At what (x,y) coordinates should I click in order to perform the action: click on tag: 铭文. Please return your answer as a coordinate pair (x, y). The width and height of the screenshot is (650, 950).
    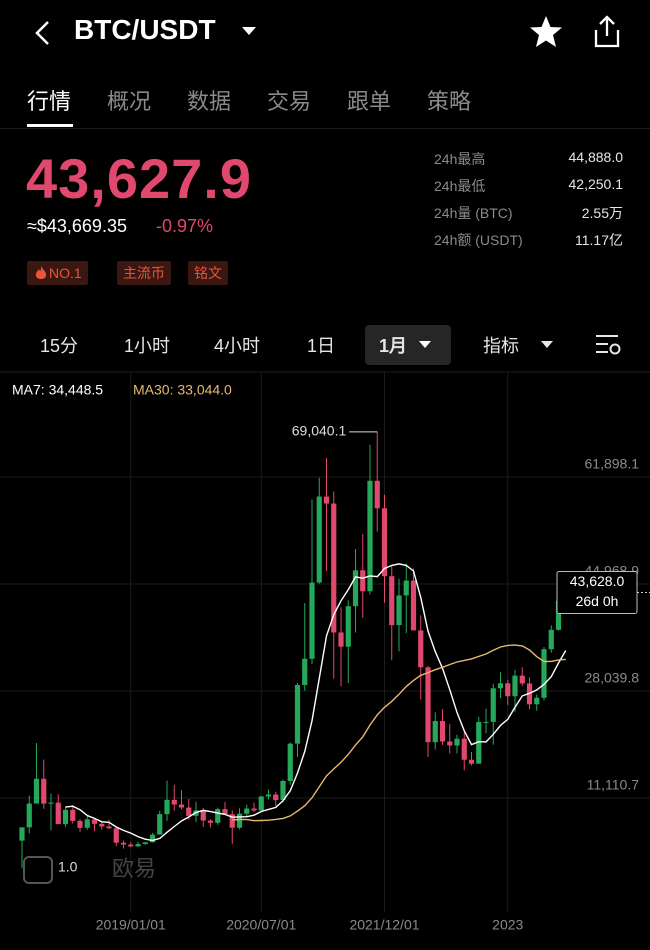
    Looking at the image, I should click on (208, 273).